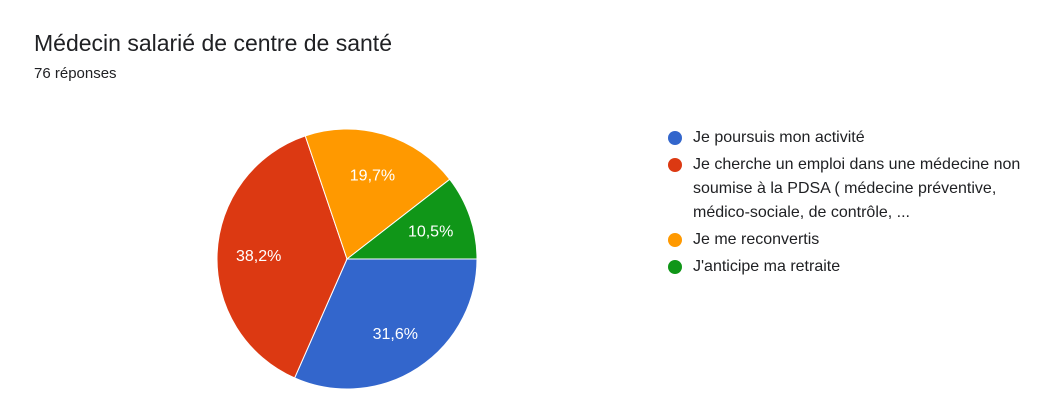 Image resolution: width=1037 pixels, height=406 pixels. I want to click on pie-slice-labels: 31,6% 38,2% 19,7% 10,5%, so click(344, 255).